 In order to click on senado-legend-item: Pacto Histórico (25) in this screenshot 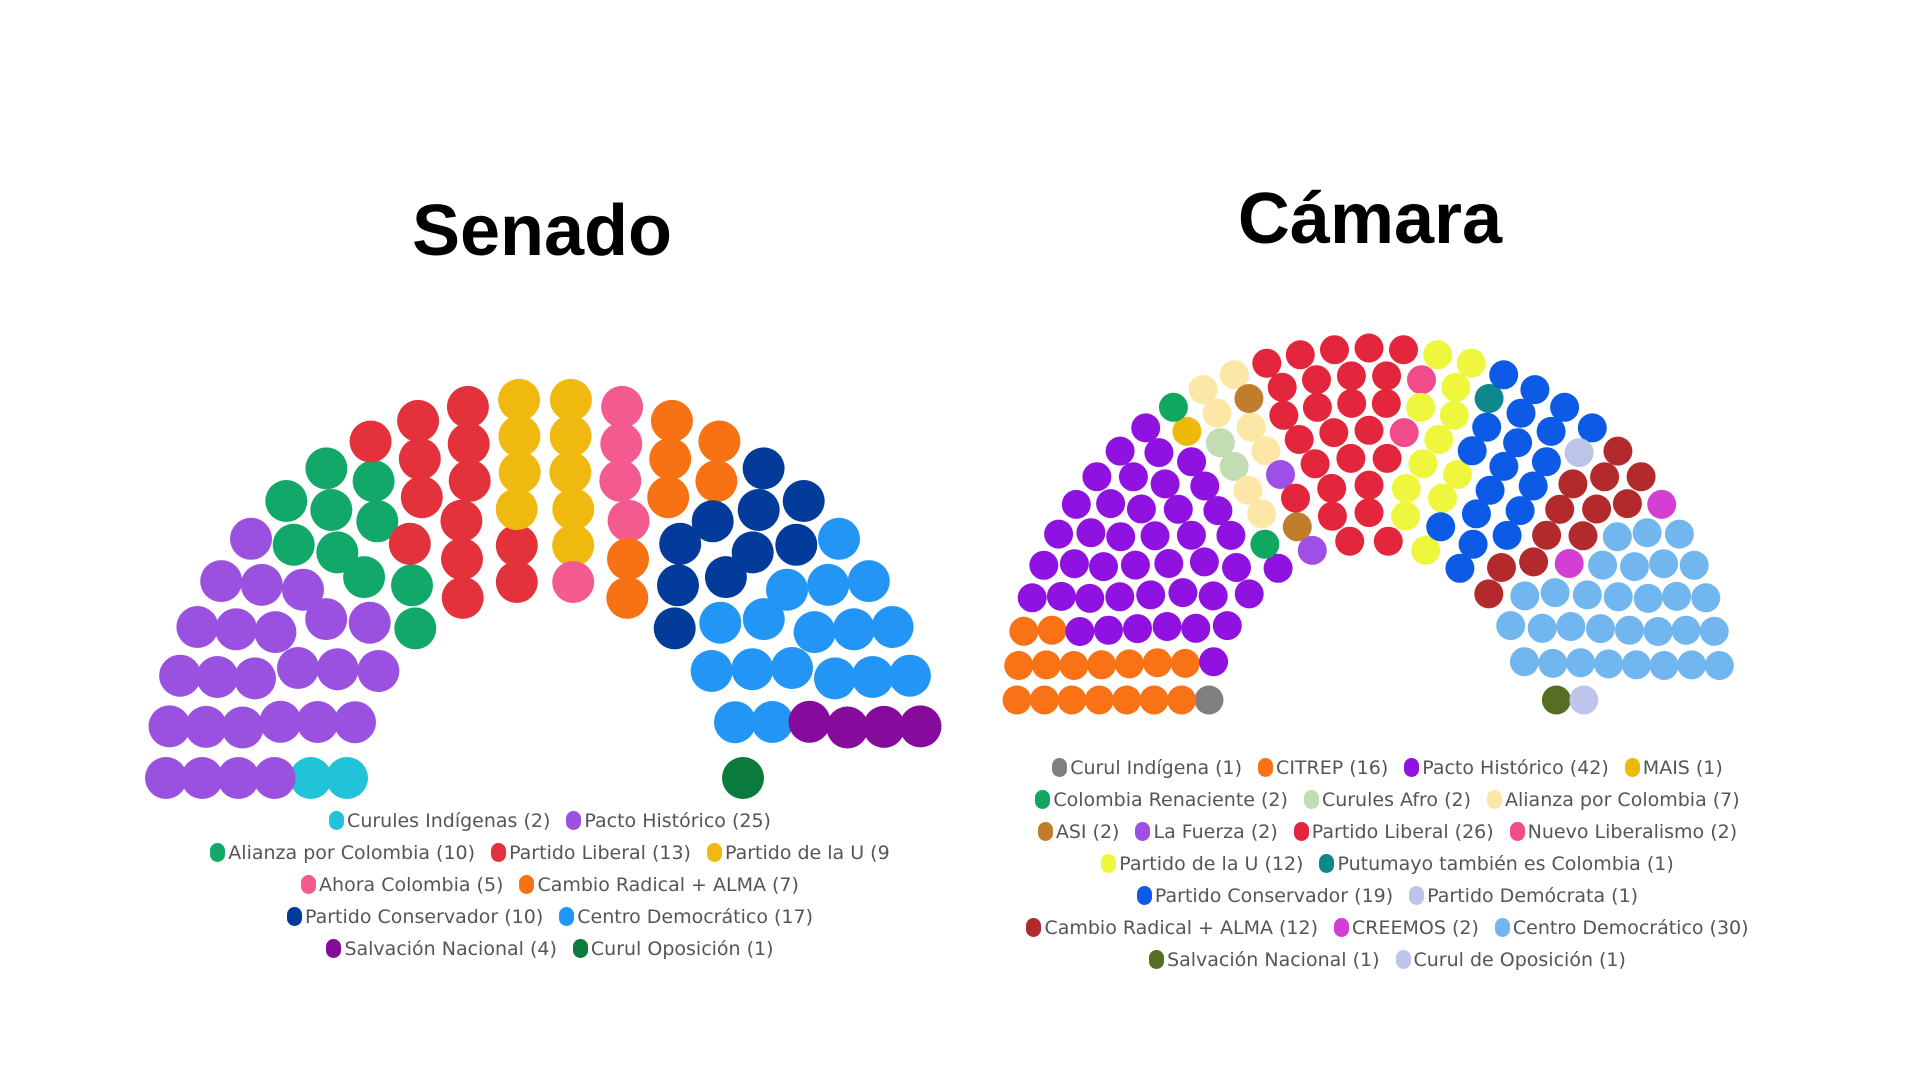, I will do `click(668, 821)`.